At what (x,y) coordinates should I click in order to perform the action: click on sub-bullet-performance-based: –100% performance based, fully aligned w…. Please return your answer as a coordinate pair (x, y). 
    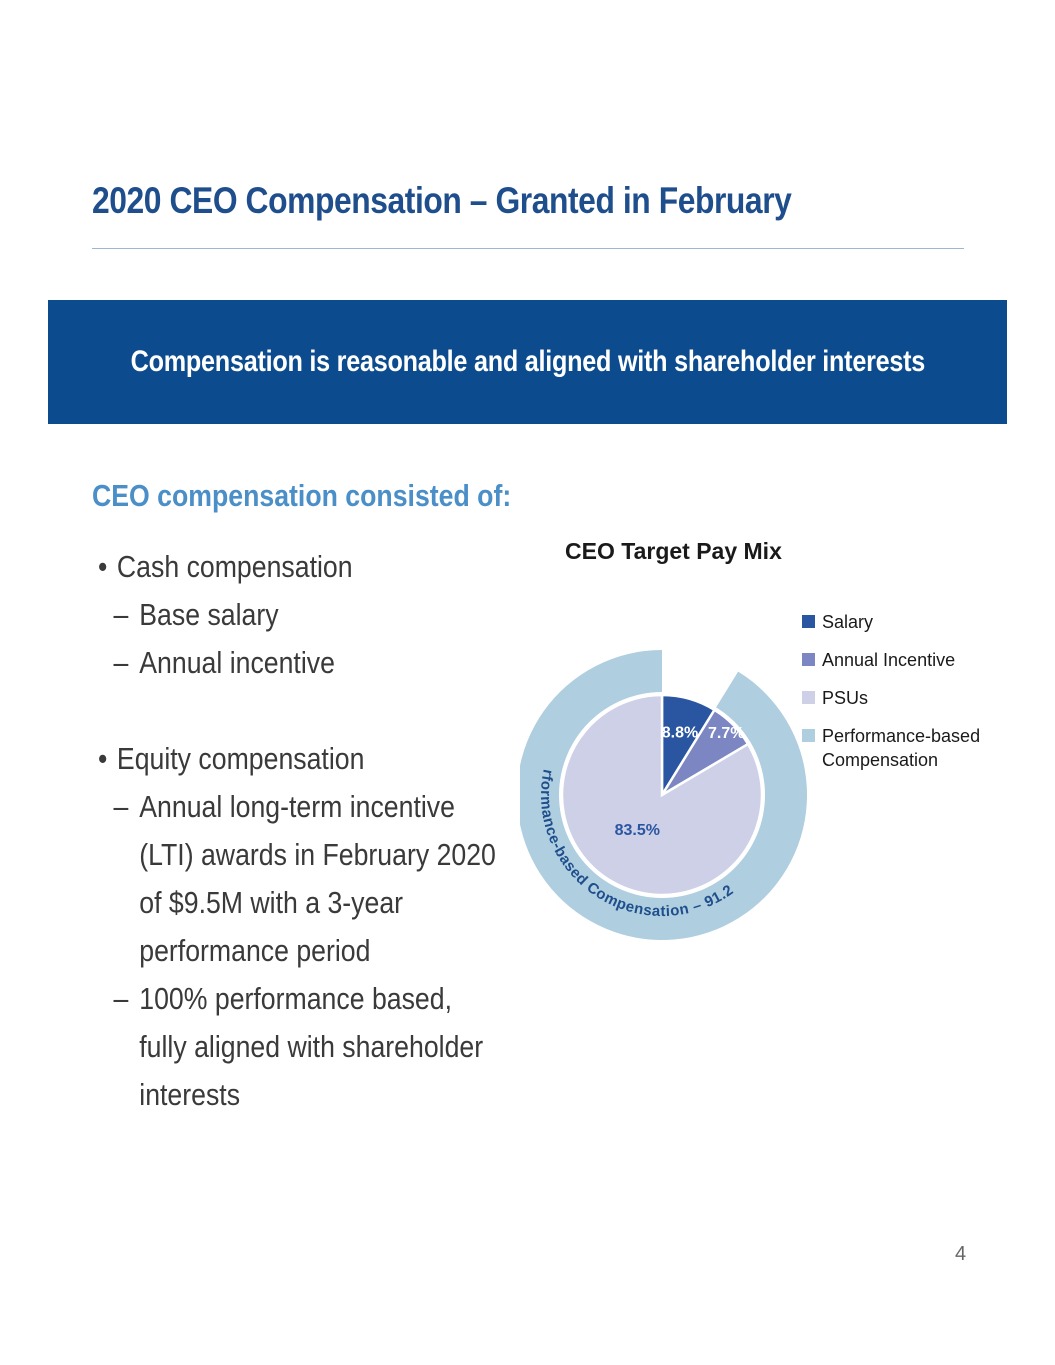
    Looking at the image, I should click on (298, 1046).